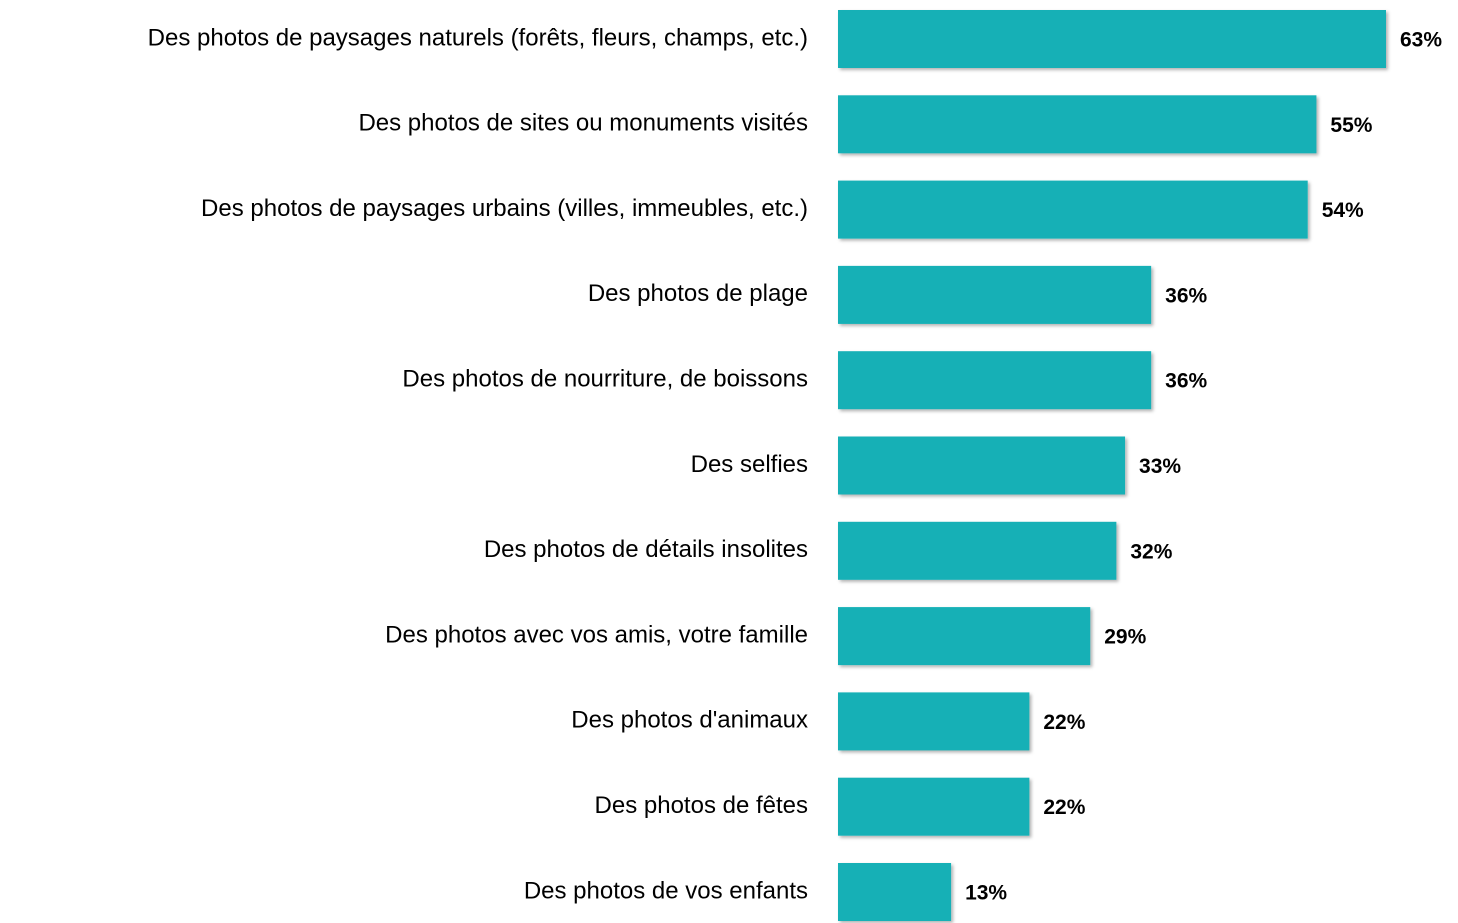  I want to click on category-label: Des photos avec vos amis, votre famille, so click(596, 634).